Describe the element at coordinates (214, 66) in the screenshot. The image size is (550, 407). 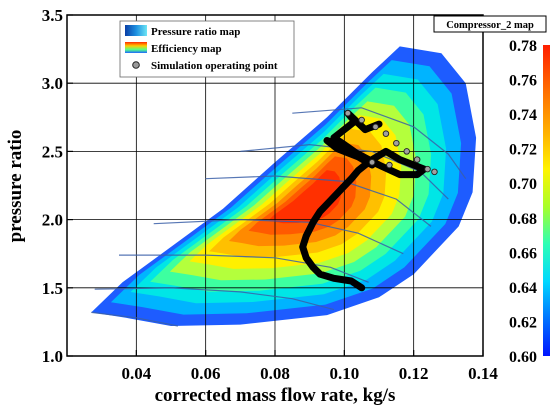
I see `legend-label: Simulation operating point` at that location.